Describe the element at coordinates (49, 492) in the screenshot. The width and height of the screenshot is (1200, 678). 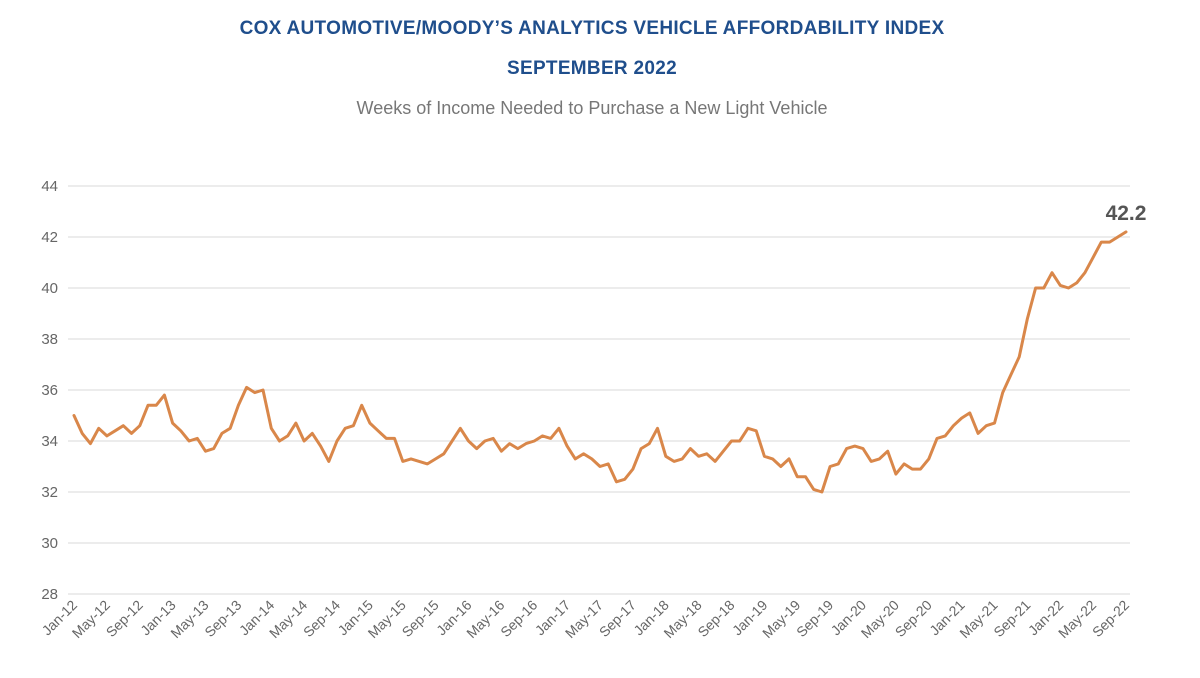
I see `y-tick-label: 32` at that location.